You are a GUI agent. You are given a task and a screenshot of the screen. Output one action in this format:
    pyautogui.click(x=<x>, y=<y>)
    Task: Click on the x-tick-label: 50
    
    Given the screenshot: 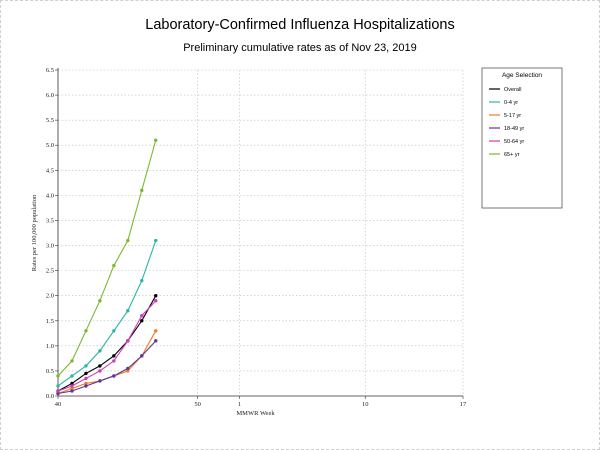 What is the action you would take?
    pyautogui.click(x=197, y=404)
    